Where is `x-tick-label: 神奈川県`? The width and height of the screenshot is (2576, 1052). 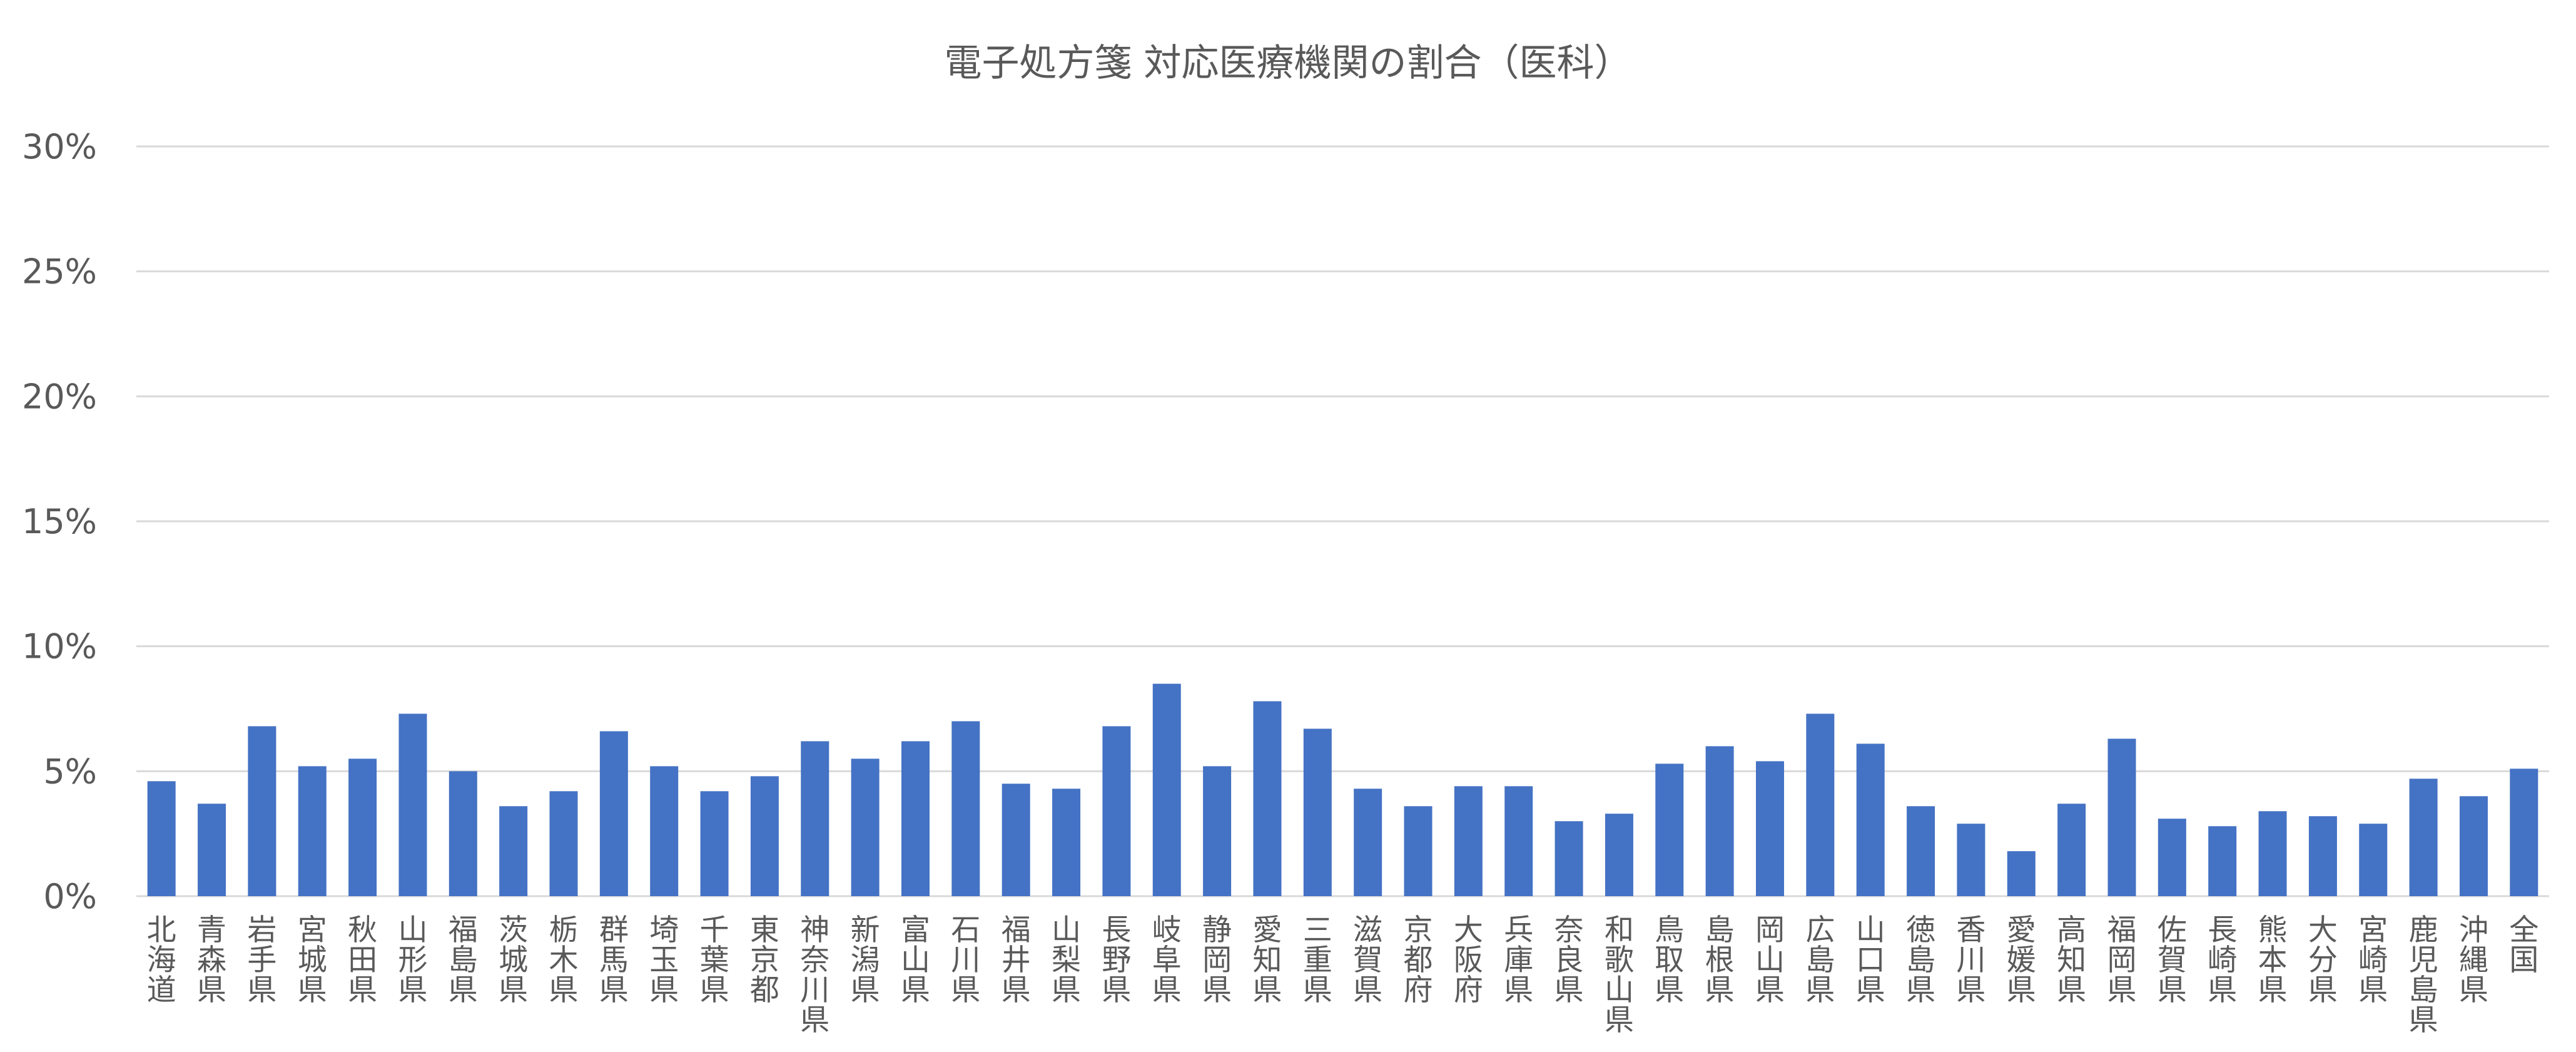 x-tick-label: 神奈川県 is located at coordinates (815, 976).